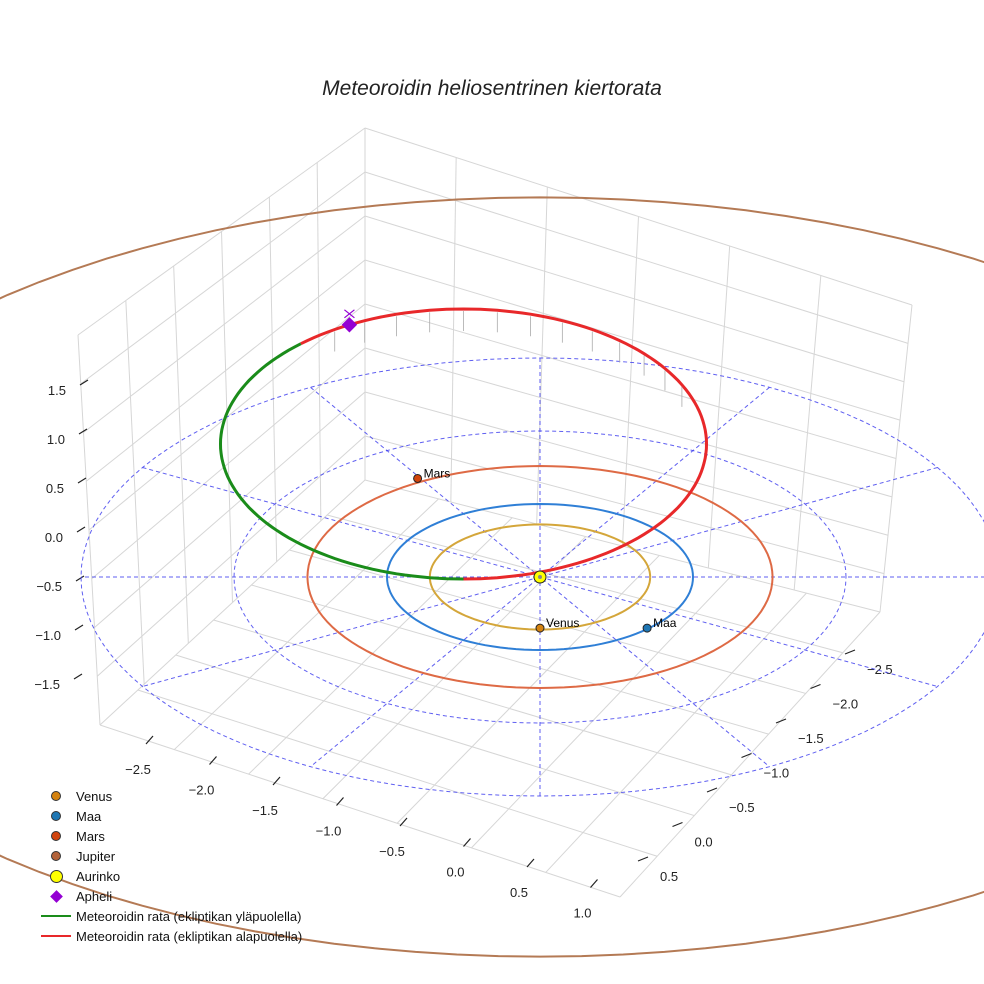 Image resolution: width=984 pixels, height=984 pixels. I want to click on venus-marker, so click(540, 628).